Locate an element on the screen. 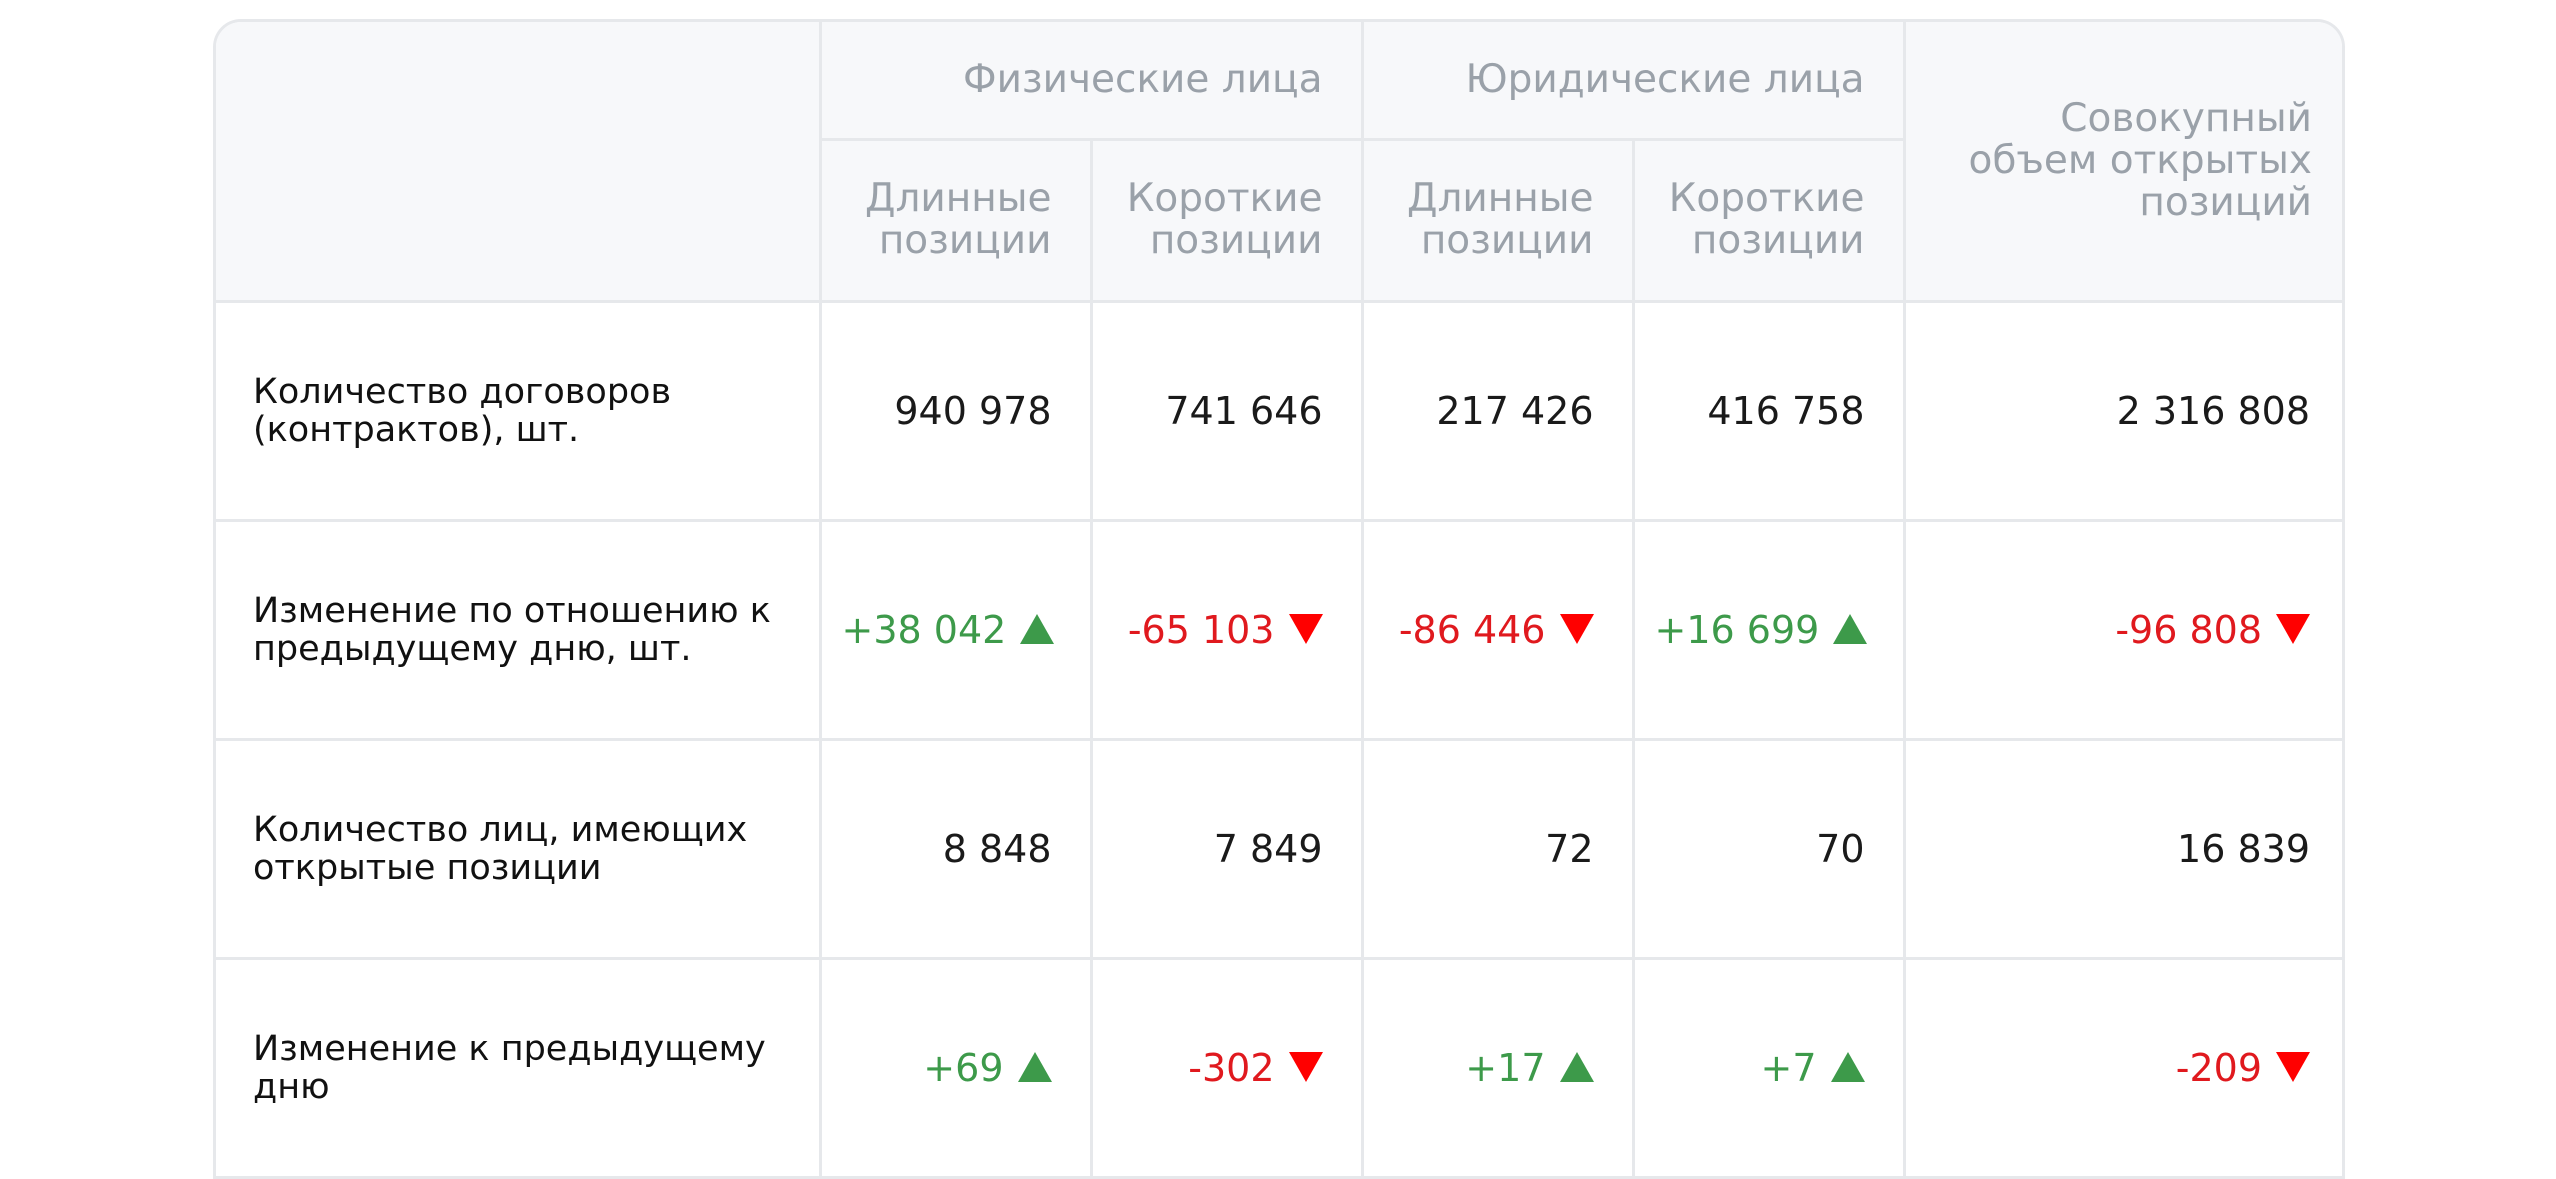 This screenshot has height=1179, width=2556. cell-value: +17 is located at coordinates (1505, 1067).